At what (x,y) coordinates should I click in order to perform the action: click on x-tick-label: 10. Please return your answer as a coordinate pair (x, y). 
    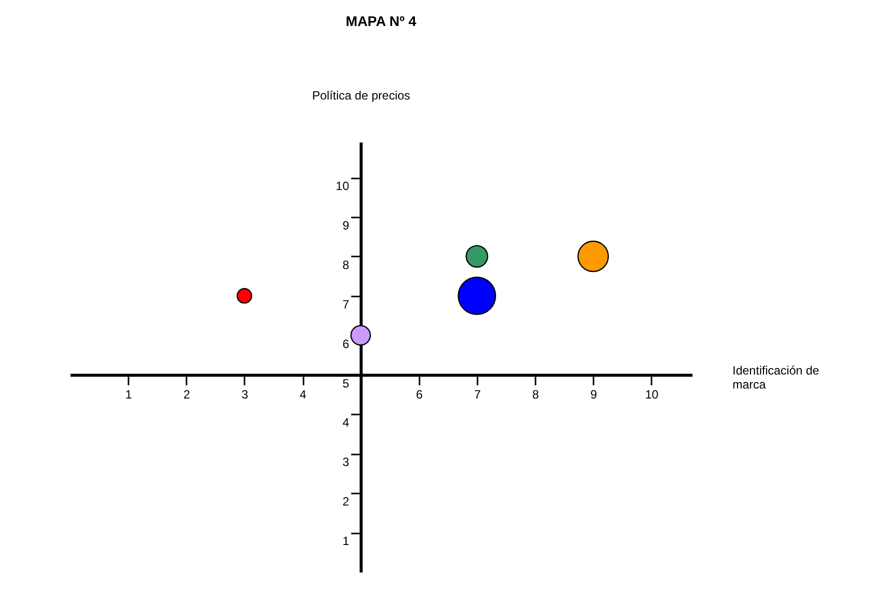
    Looking at the image, I should click on (652, 394).